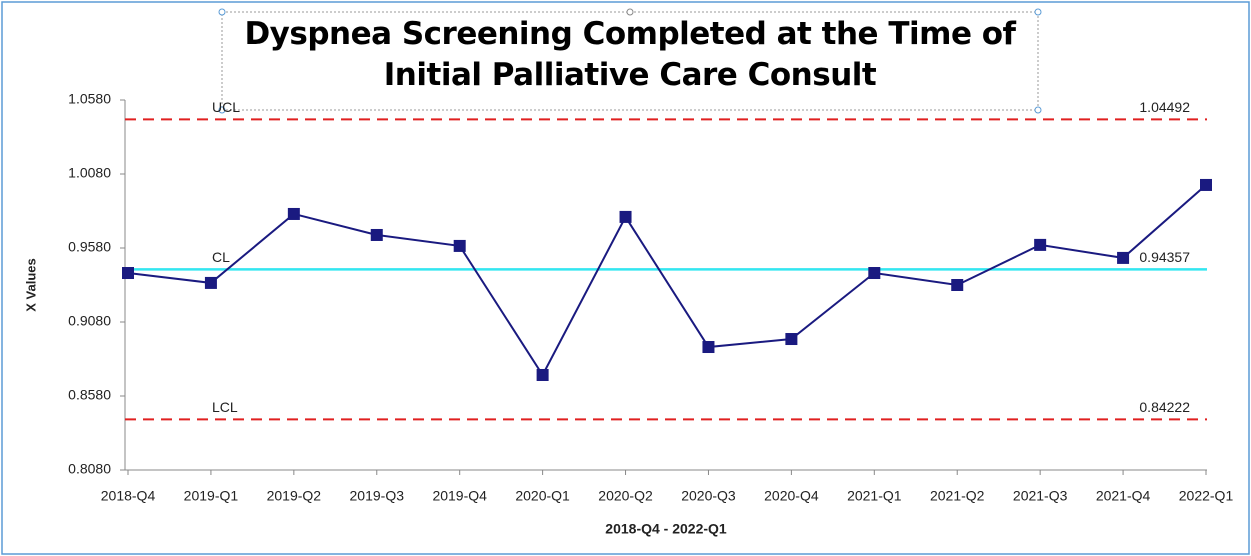 This screenshot has width=1251, height=556. What do you see at coordinates (89, 395) in the screenshot?
I see `y-tick-label: 0.8580` at bounding box center [89, 395].